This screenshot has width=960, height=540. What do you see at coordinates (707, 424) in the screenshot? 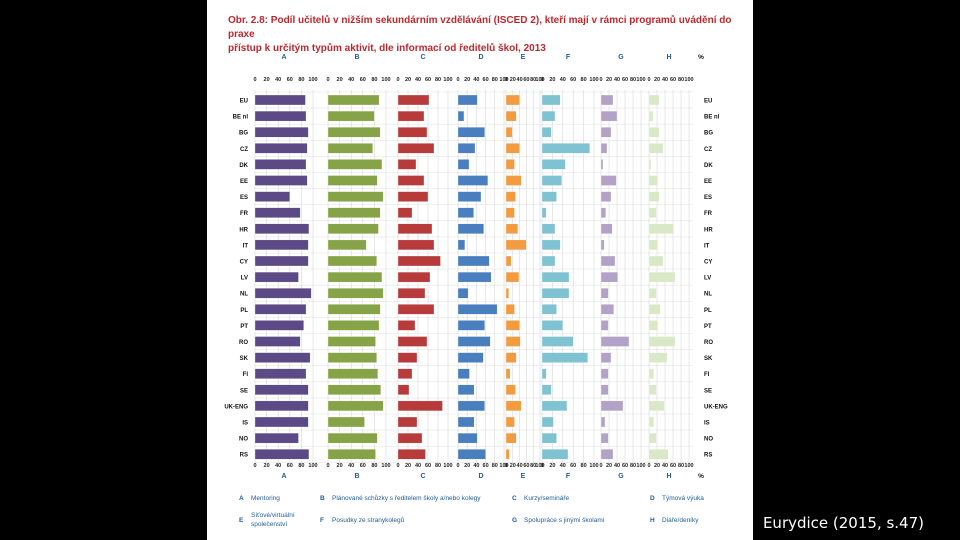
I see `category-label-right: IS` at bounding box center [707, 424].